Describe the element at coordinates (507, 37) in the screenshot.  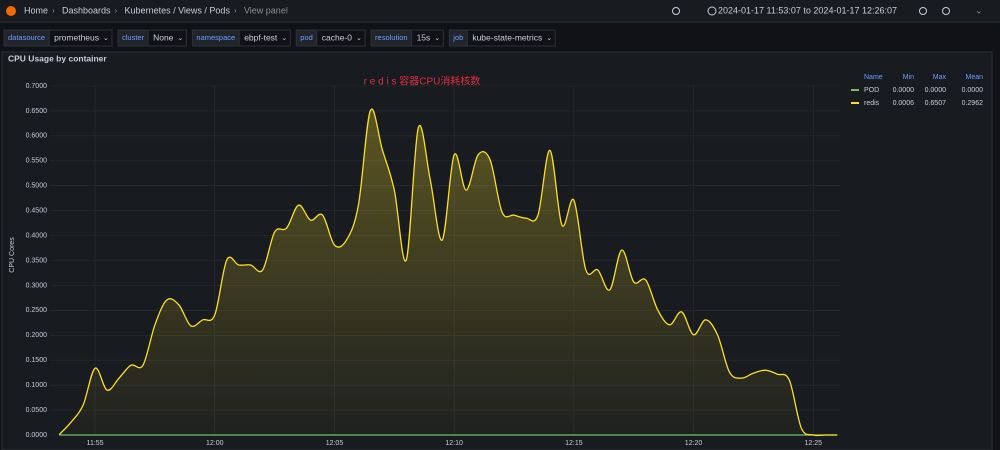
I see `variable-value: kube-state-metrics` at that location.